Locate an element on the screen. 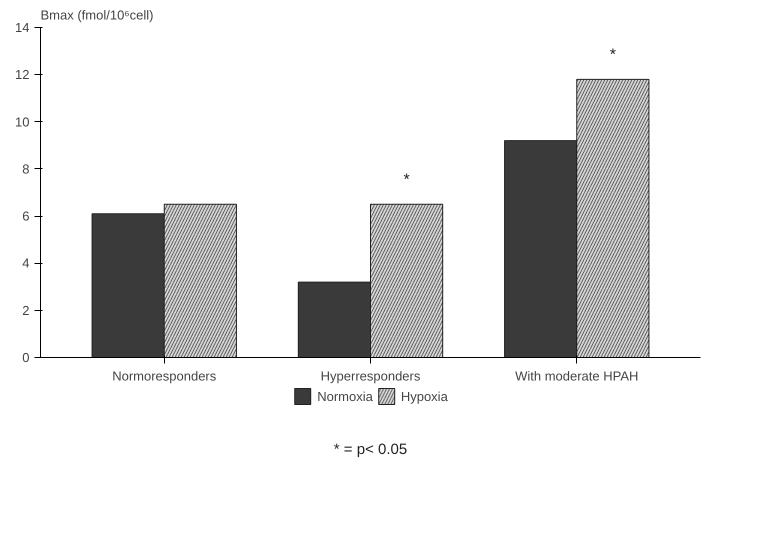 The width and height of the screenshot is (780, 558). y-tick-label: 8 is located at coordinates (26, 168).